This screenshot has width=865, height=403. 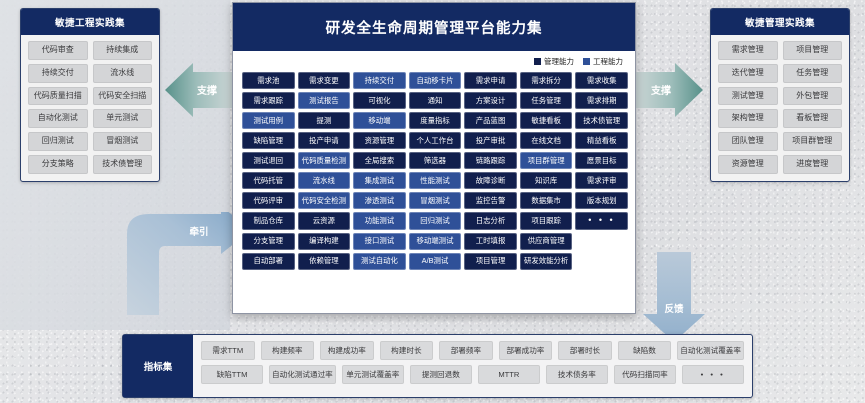 I want to click on capability-cell: 度量指标, so click(x=435, y=120).